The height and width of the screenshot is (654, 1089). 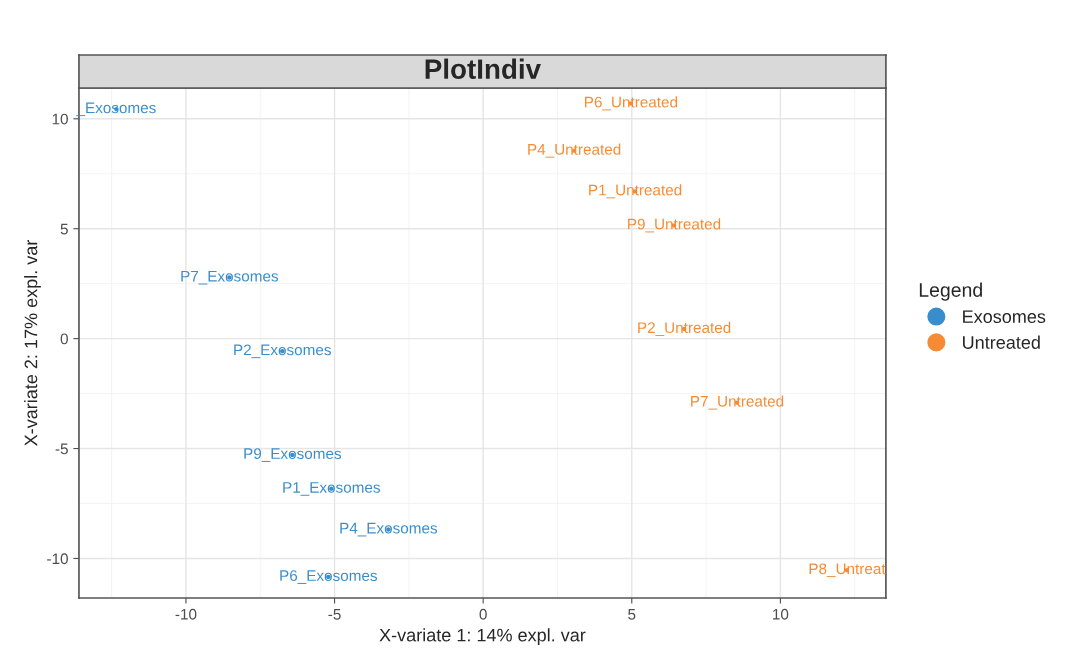 What do you see at coordinates (282, 351) in the screenshot?
I see `annotation: P2_Exosomes` at bounding box center [282, 351].